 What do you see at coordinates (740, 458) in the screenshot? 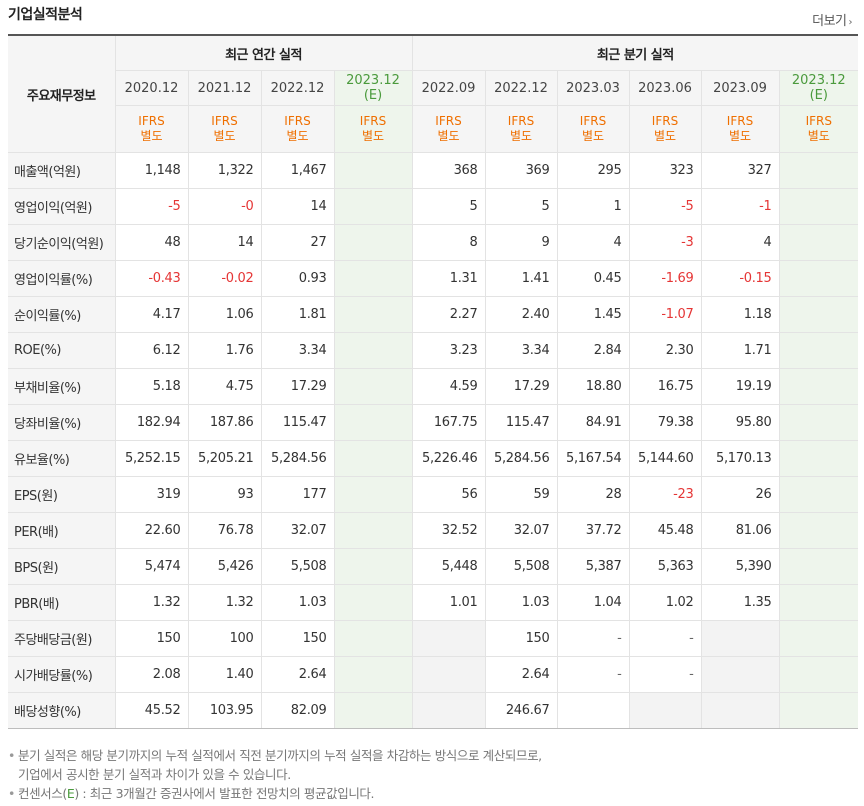
I see `value-cell: 5,170.13` at bounding box center [740, 458].